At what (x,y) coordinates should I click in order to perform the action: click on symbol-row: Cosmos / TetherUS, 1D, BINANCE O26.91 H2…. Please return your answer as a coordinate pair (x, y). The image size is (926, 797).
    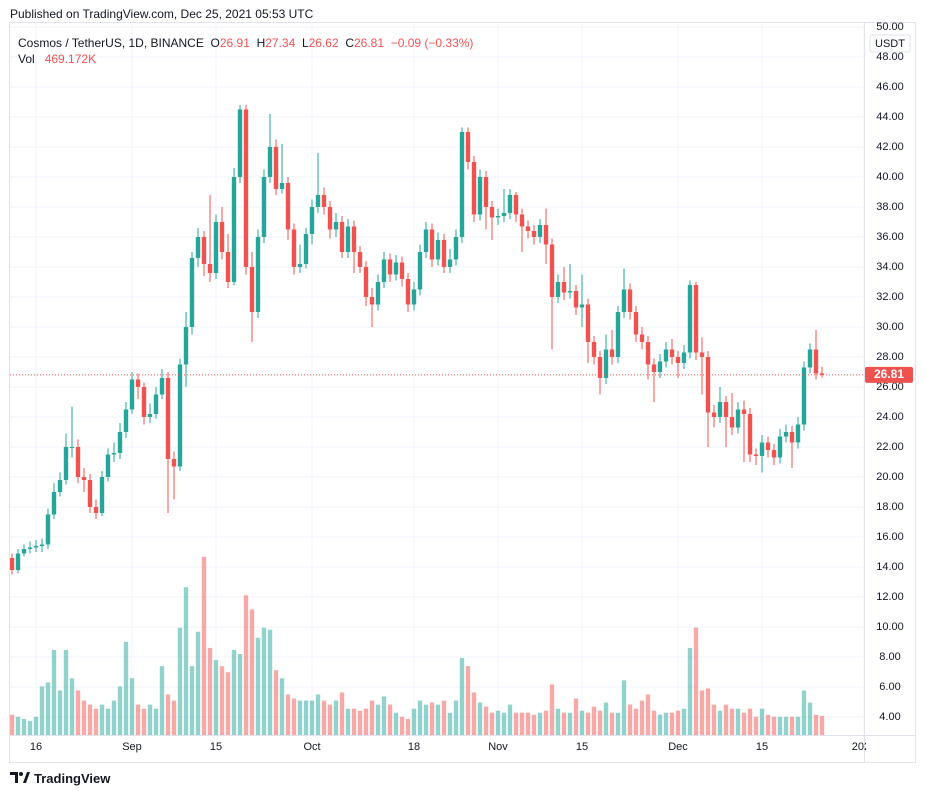
    Looking at the image, I should click on (245, 43).